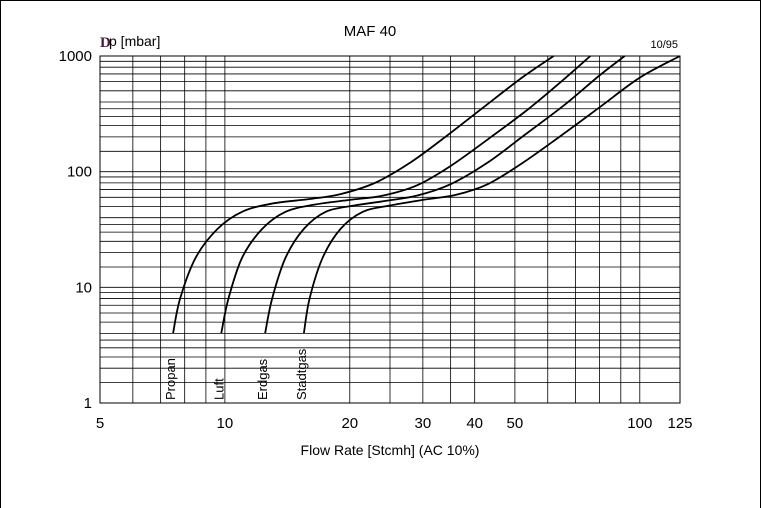 The width and height of the screenshot is (761, 508). I want to click on series-label: Erdgas, so click(262, 379).